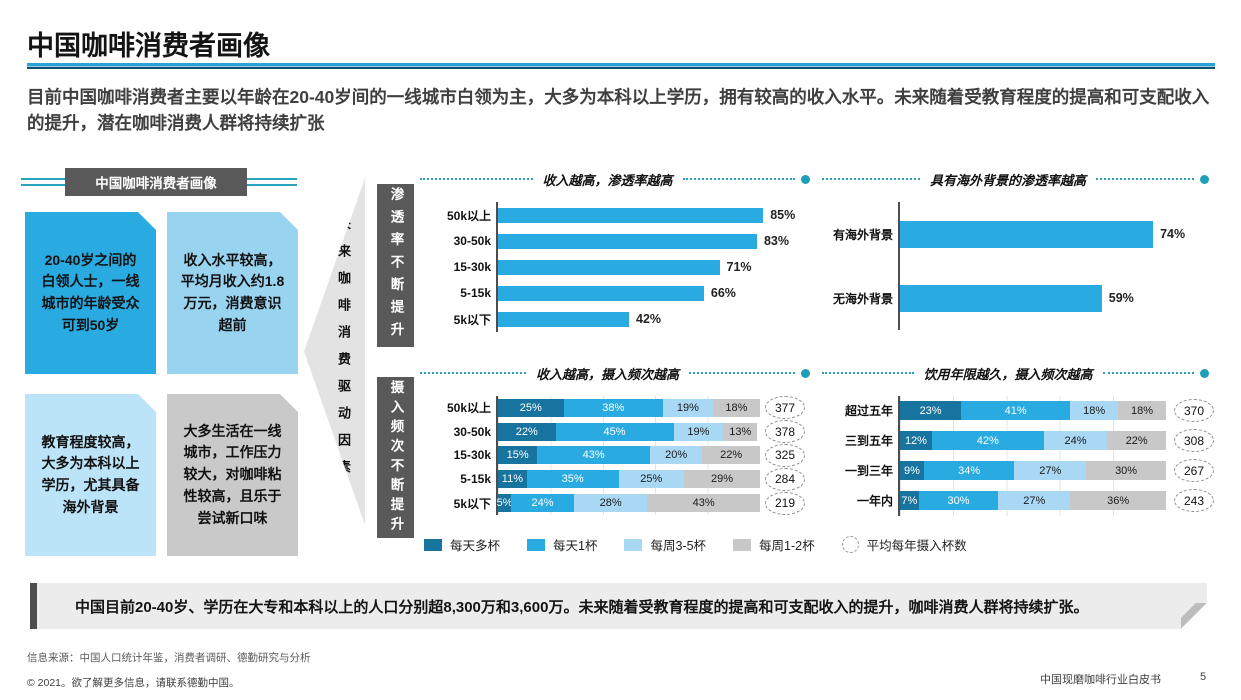  I want to click on side-label-penetration: 渗透率不断提升, so click(395, 265).